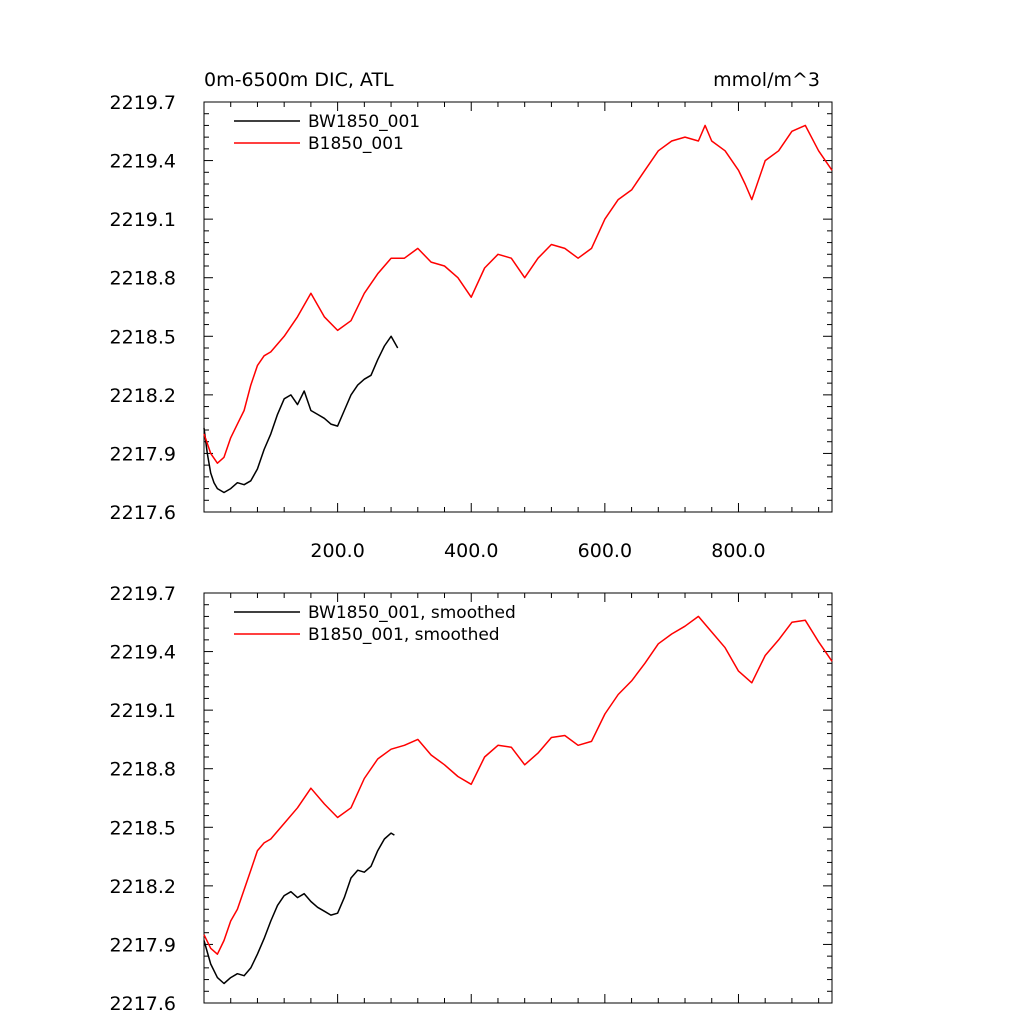 The image size is (1024, 1024). What do you see at coordinates (766, 80) in the screenshot?
I see `units-label: mmol/m^3` at bounding box center [766, 80].